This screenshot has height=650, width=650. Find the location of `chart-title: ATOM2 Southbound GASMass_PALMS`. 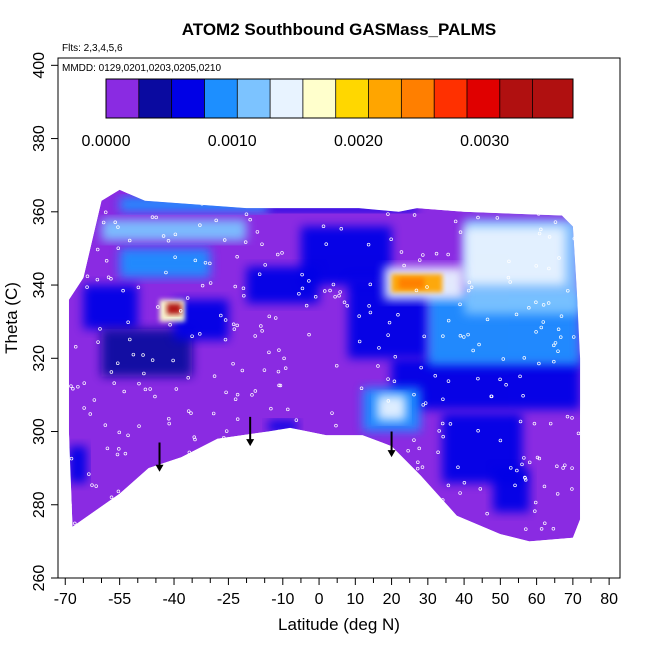

chart-title: ATOM2 Southbound GASMass_PALMS is located at coordinates (339, 29).